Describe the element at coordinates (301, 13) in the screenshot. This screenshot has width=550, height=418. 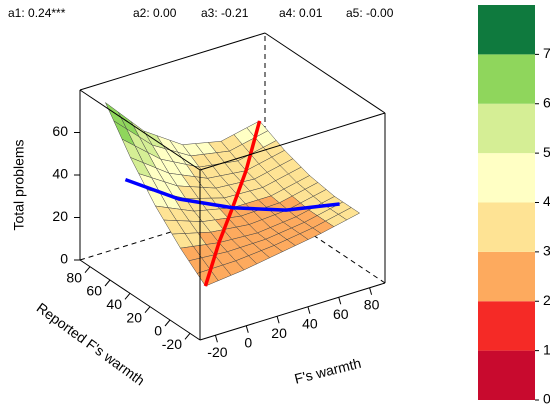
I see `annotation: a4: 0.01` at that location.